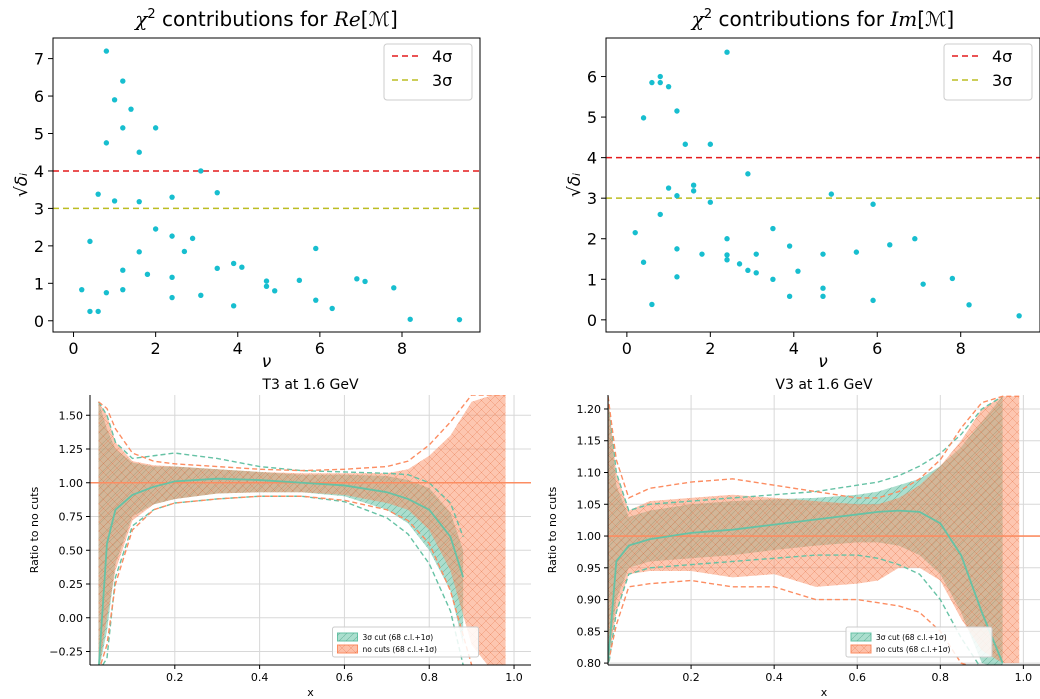 The width and height of the screenshot is (1040, 699). Describe the element at coordinates (592, 117) in the screenshot. I see `y-tick-label: 5` at that location.